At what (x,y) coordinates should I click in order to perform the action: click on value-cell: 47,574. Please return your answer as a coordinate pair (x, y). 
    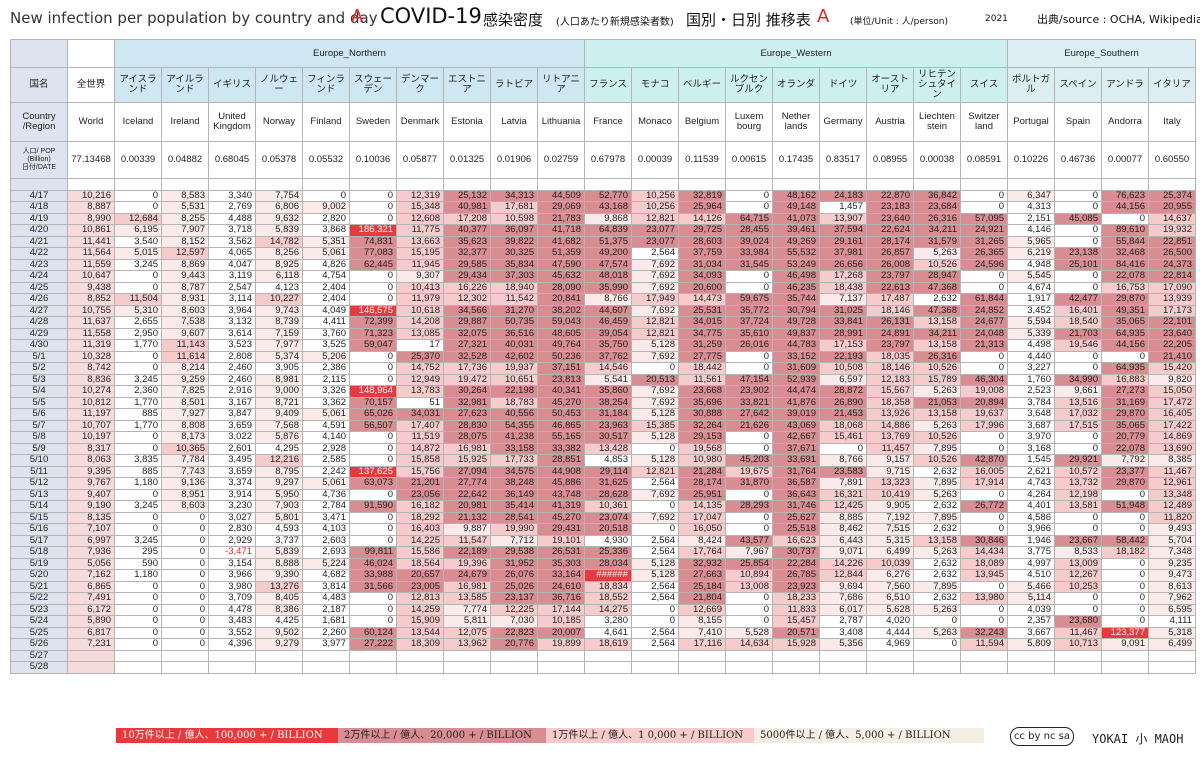
    Looking at the image, I should click on (608, 264).